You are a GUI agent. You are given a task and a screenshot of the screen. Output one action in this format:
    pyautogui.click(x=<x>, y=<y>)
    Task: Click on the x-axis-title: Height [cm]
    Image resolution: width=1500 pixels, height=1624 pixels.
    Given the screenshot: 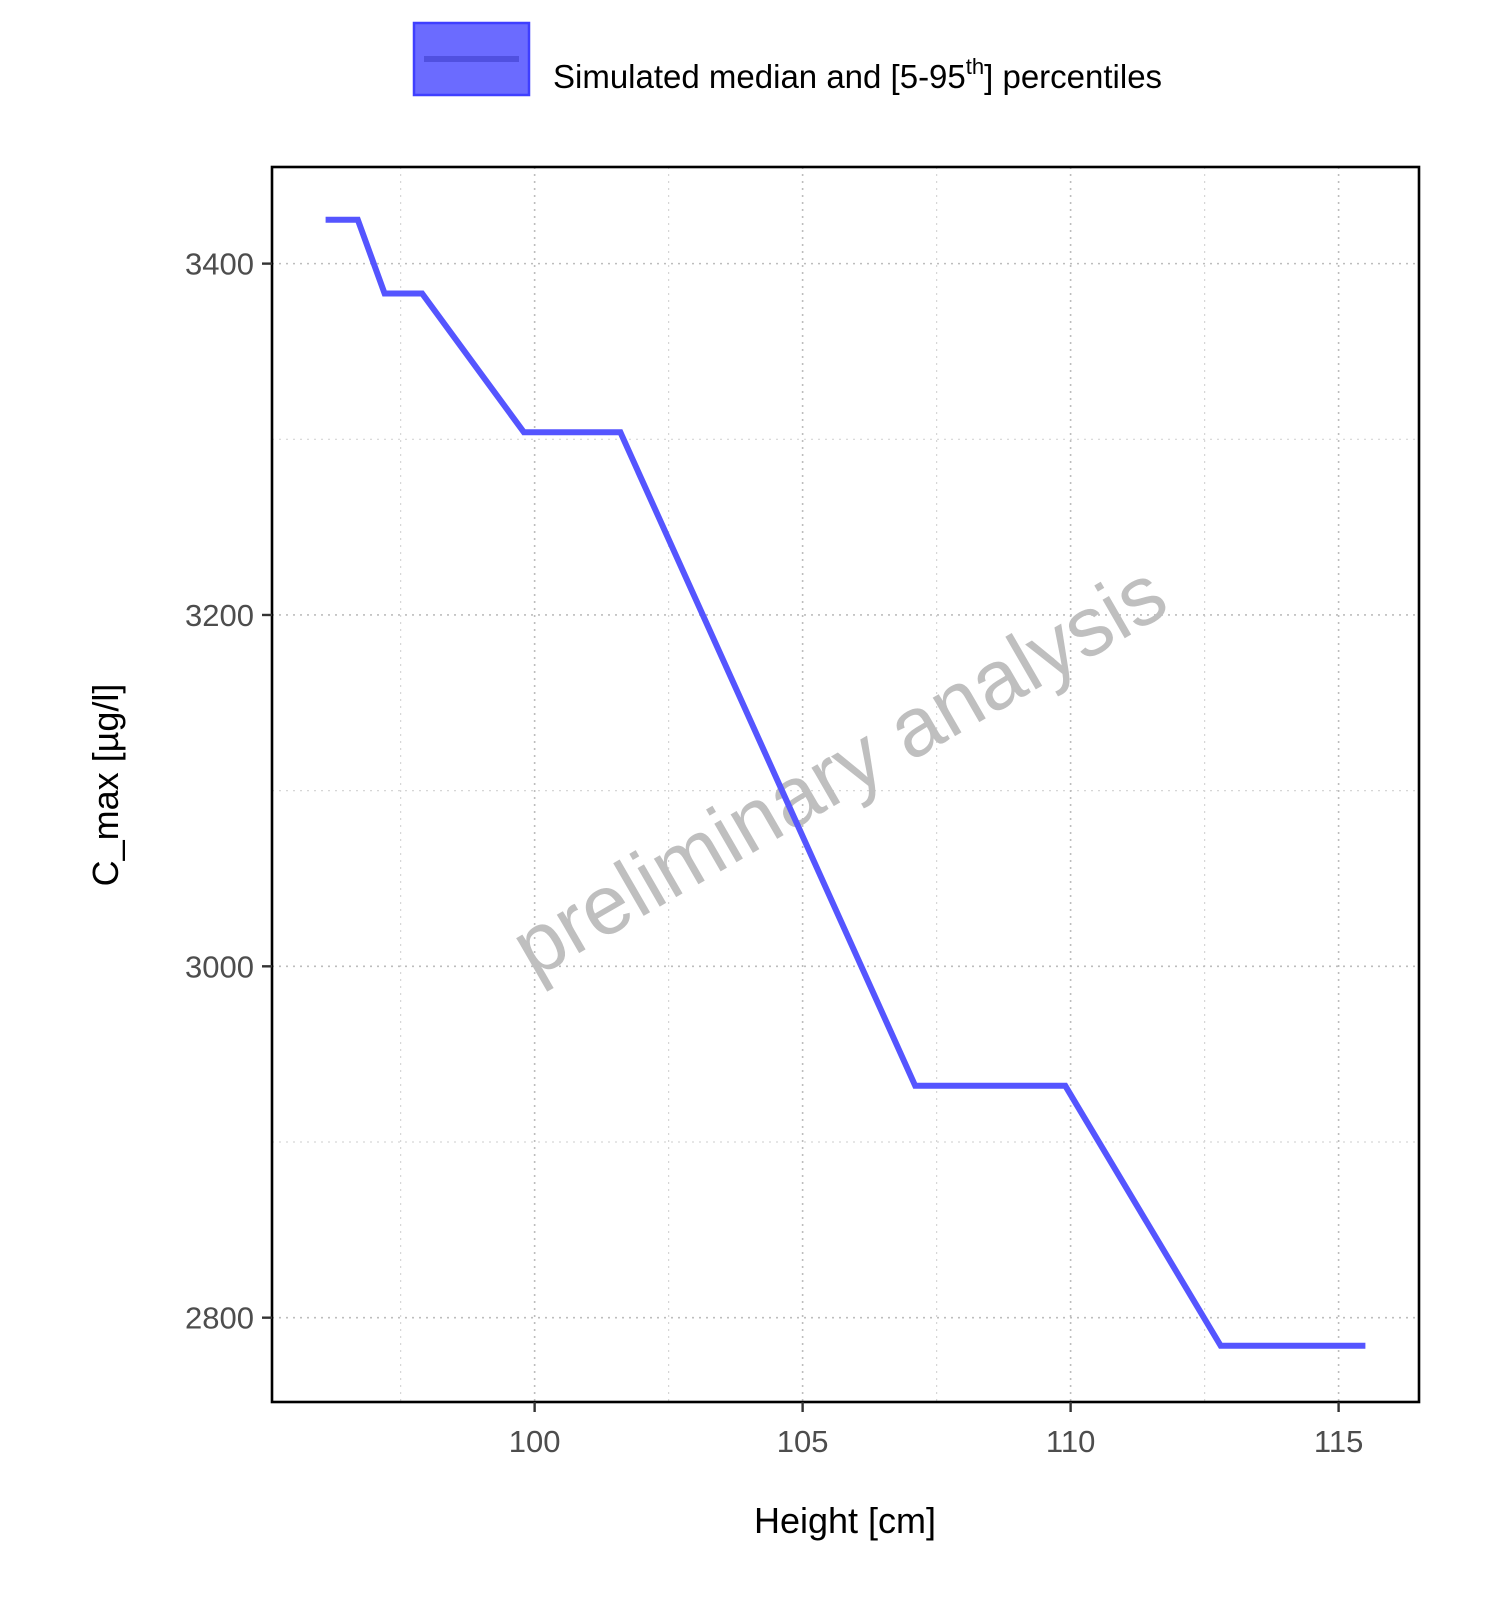 What is the action you would take?
    pyautogui.click(x=845, y=1520)
    